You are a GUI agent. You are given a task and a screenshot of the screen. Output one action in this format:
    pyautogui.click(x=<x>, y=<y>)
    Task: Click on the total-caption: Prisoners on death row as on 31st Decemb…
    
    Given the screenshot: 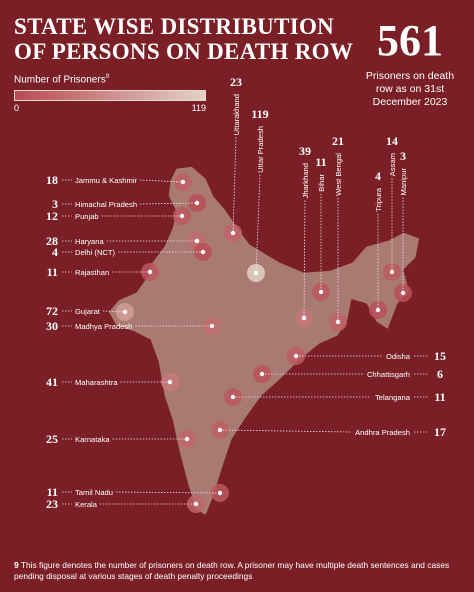 What is the action you would take?
    pyautogui.click(x=410, y=89)
    